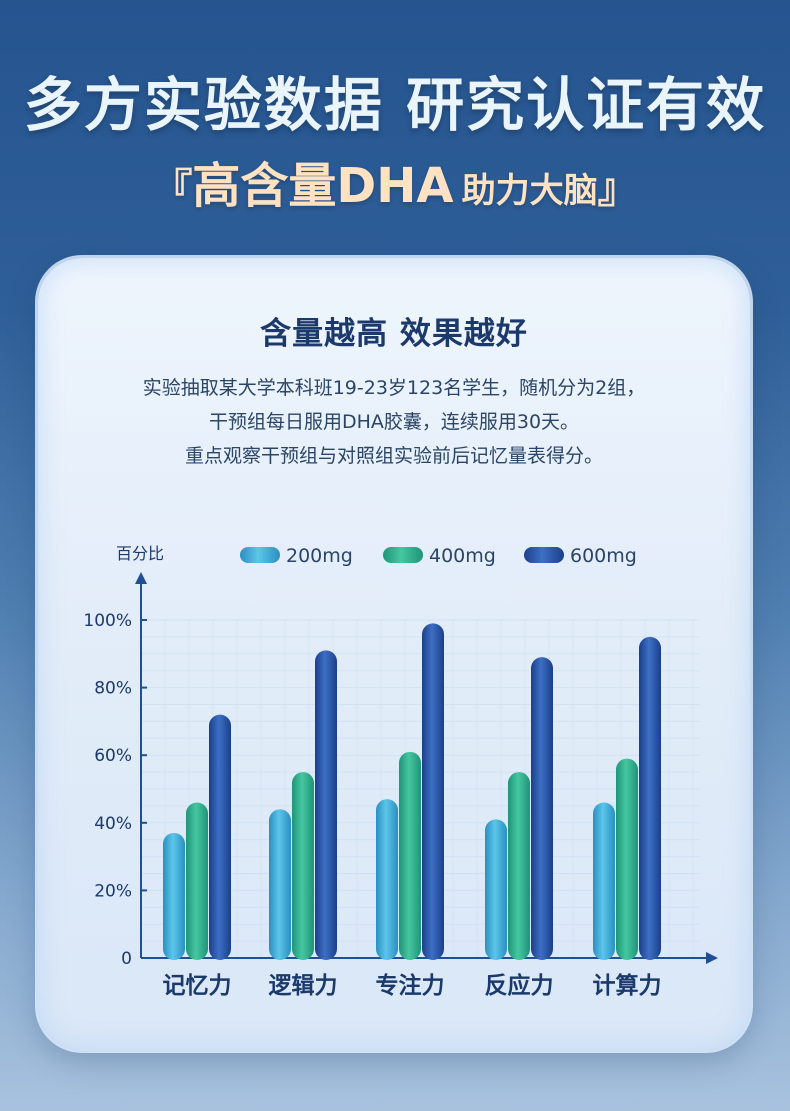  What do you see at coordinates (529, 191) in the screenshot?
I see `subheadline-small: 助力大脑` at bounding box center [529, 191].